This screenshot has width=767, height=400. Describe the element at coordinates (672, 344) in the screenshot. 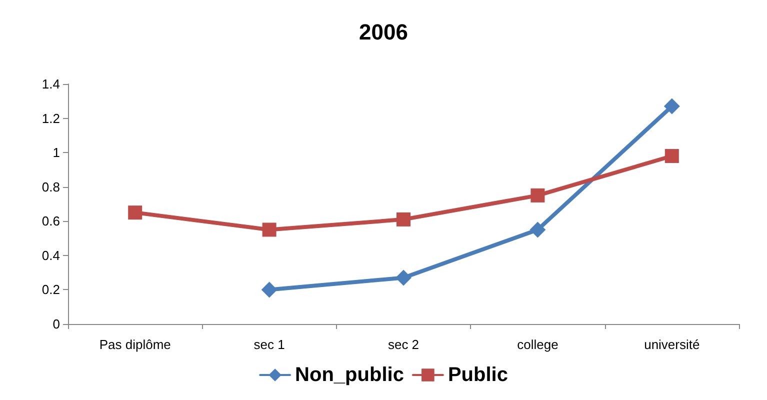

I see `x-tick-label: université` at that location.